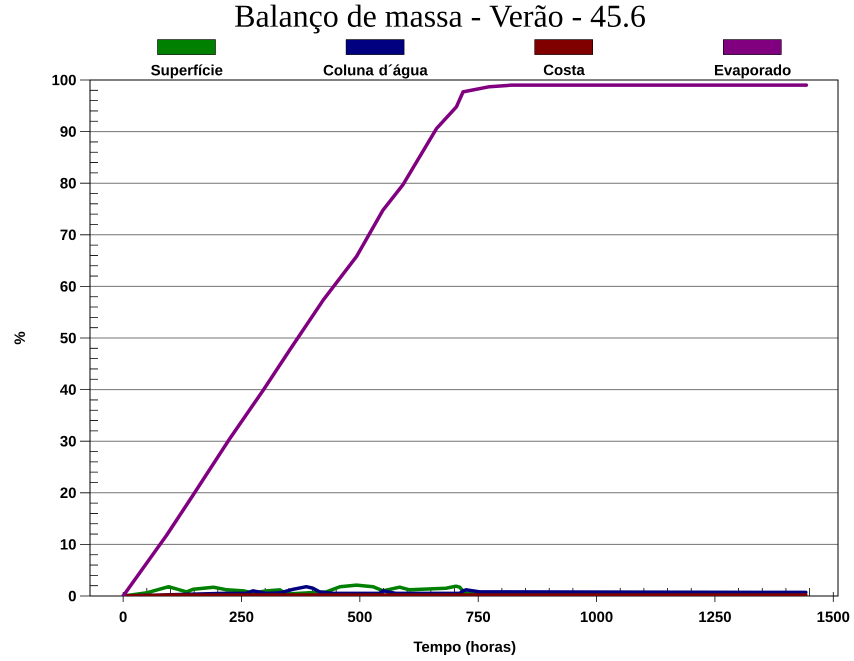  Describe the element at coordinates (715, 617) in the screenshot. I see `x-tick-label: 1250` at that location.